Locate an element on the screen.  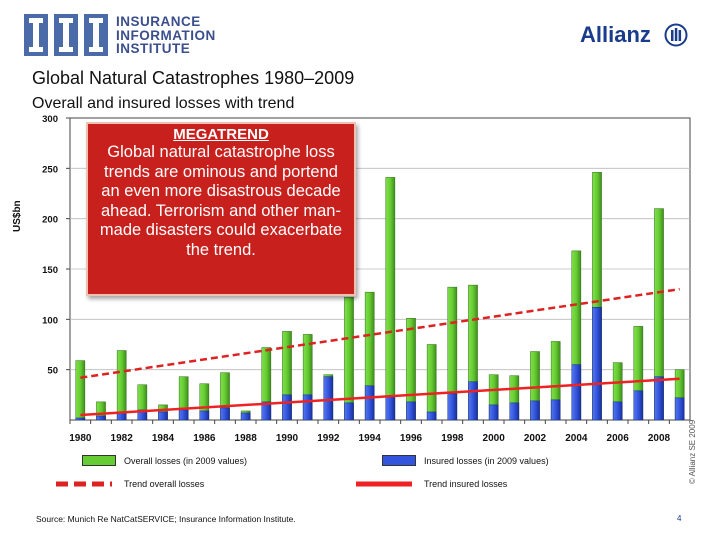
iii-logo-line: INFORMATION is located at coordinates (166, 35).